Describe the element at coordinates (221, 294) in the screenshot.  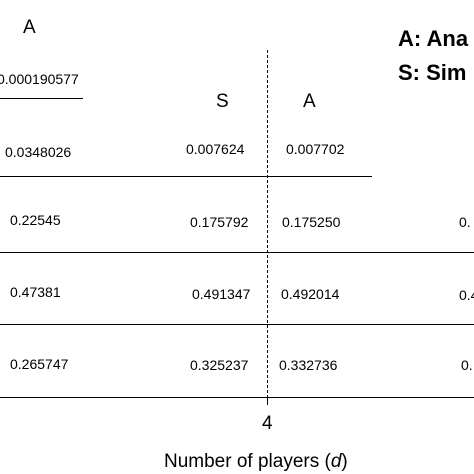
I see `sim-value-row-3: 0.491347` at that location.